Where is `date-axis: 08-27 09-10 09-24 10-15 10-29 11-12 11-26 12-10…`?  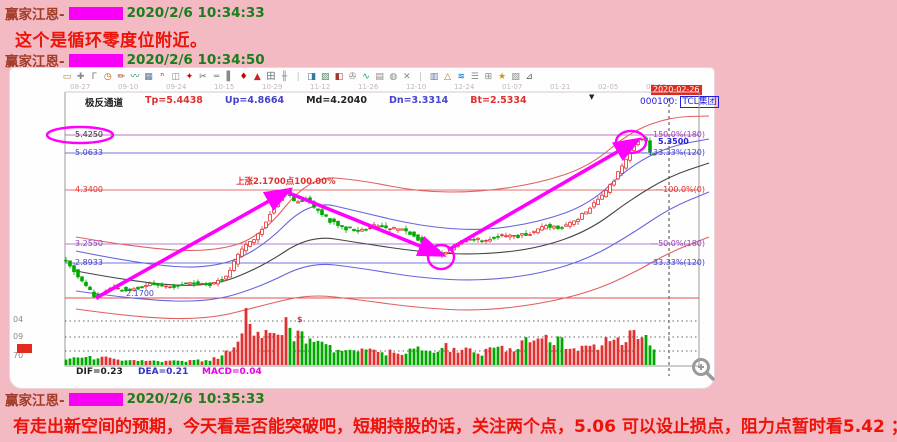
date-axis: 08-27 09-10 09-24 10-15 10-29 11-12 11-26 12-10… is located at coordinates (362, 87).